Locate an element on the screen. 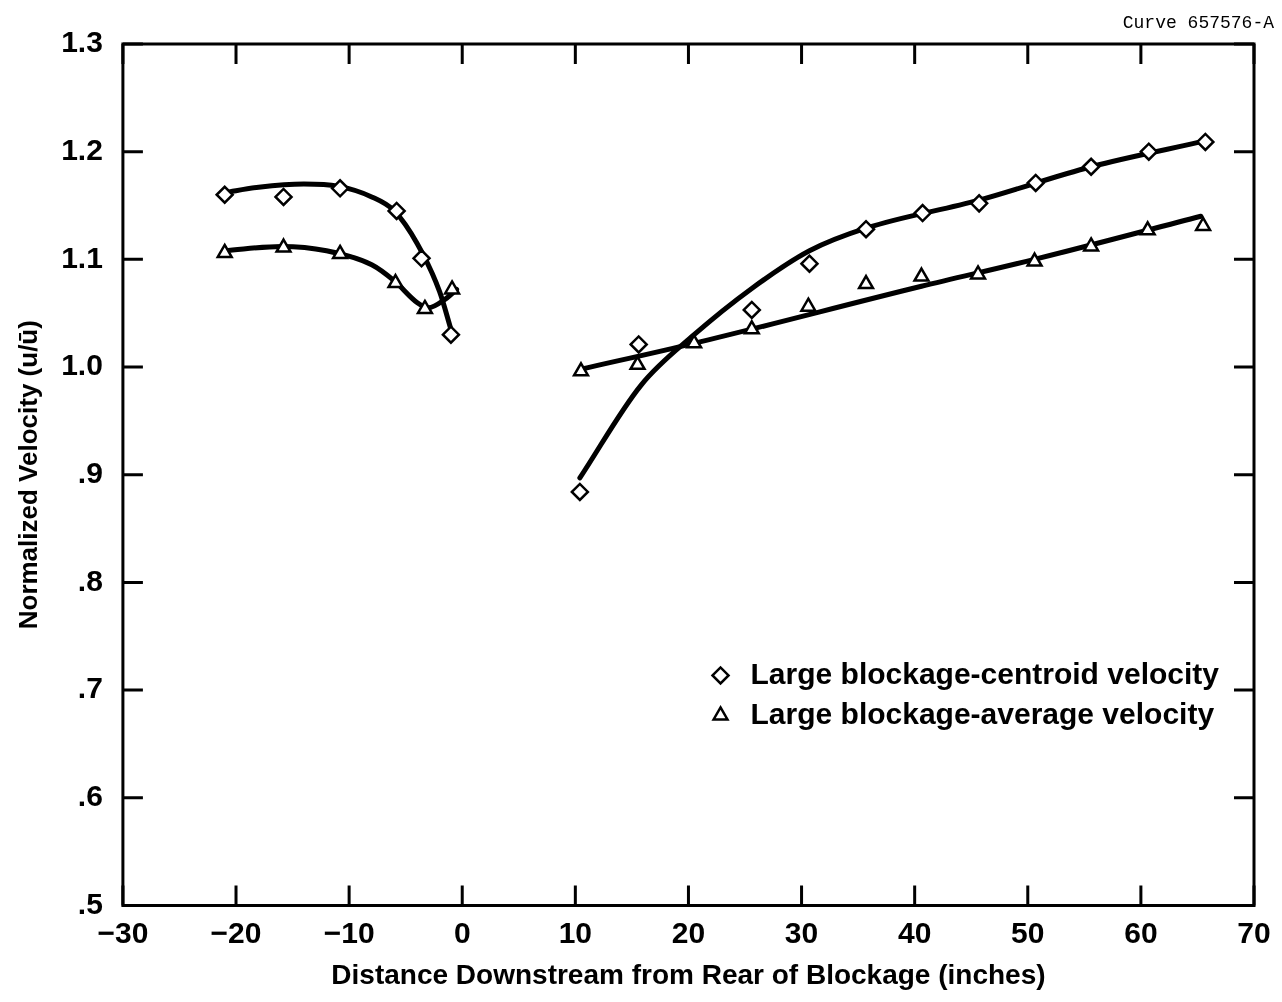 The image size is (1282, 1002). x-tick-label: 60 is located at coordinates (1141, 932).